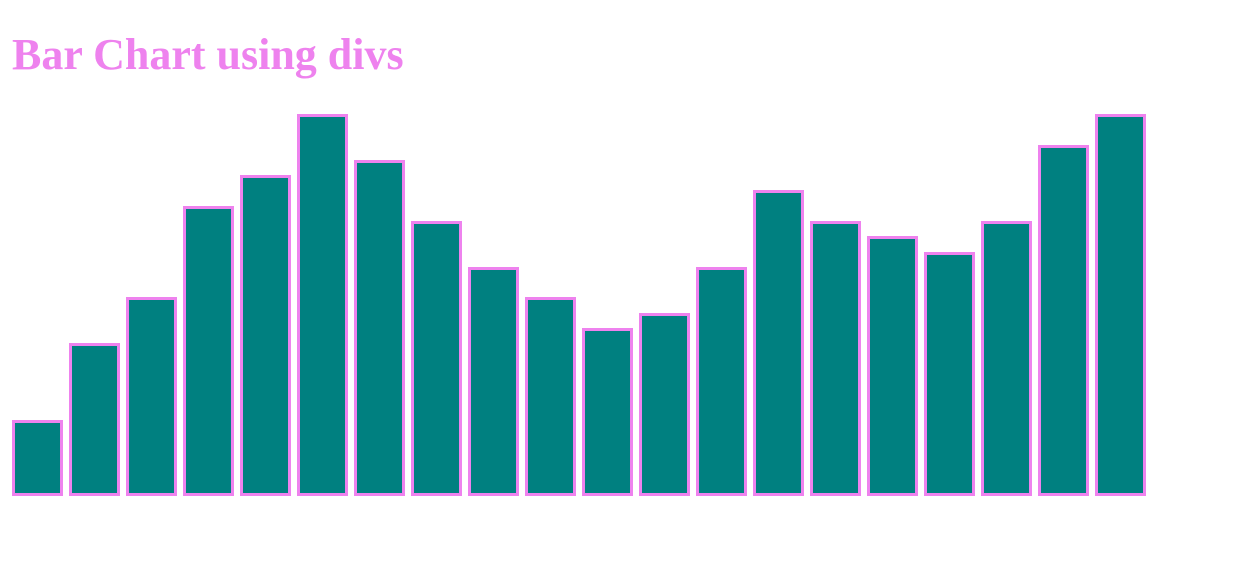  I want to click on page-title: Bar Chart using divs, so click(208, 54).